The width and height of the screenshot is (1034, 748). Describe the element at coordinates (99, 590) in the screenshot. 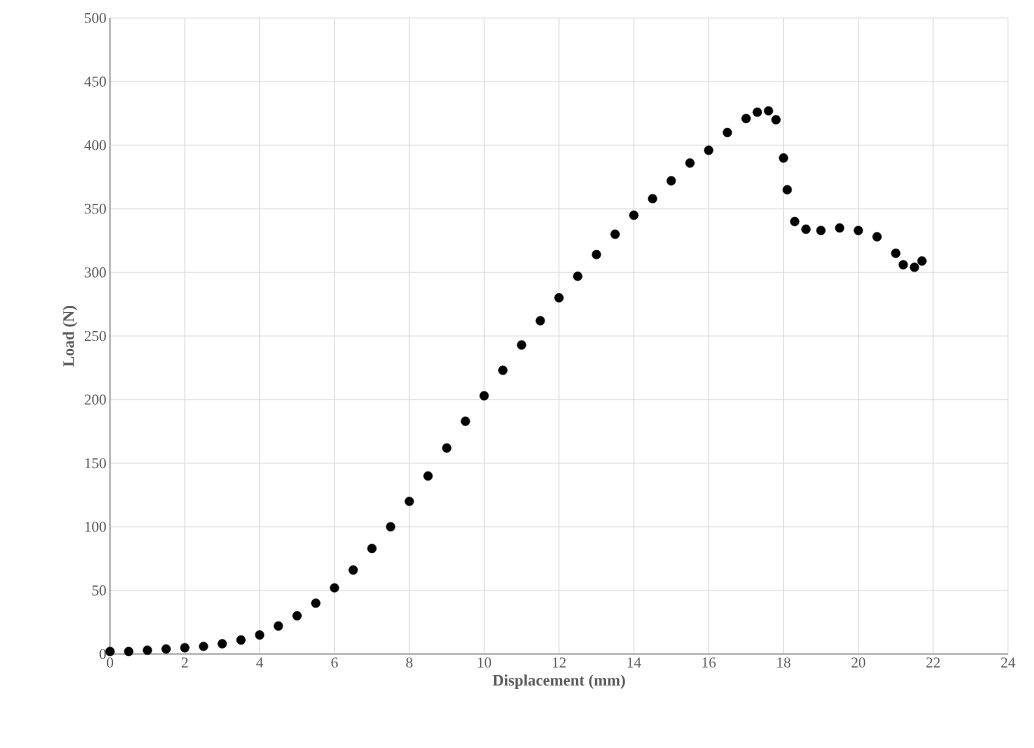

I see `y-tick-label: 50` at that location.